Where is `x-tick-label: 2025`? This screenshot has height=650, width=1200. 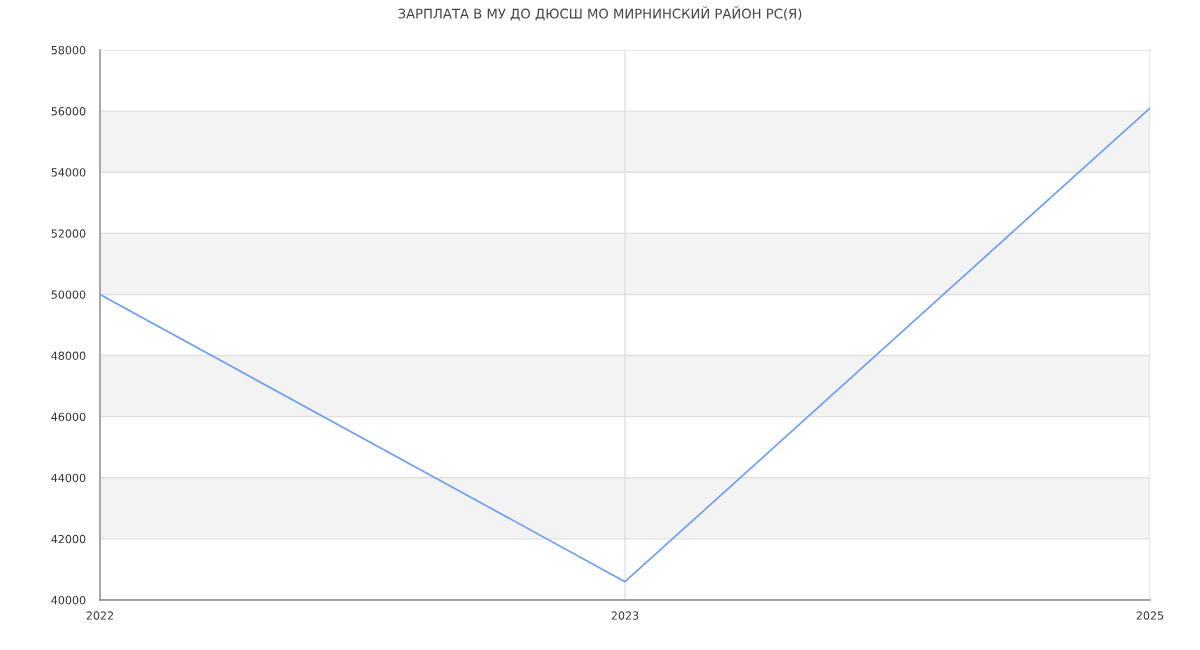 x-tick-label: 2025 is located at coordinates (1150, 615).